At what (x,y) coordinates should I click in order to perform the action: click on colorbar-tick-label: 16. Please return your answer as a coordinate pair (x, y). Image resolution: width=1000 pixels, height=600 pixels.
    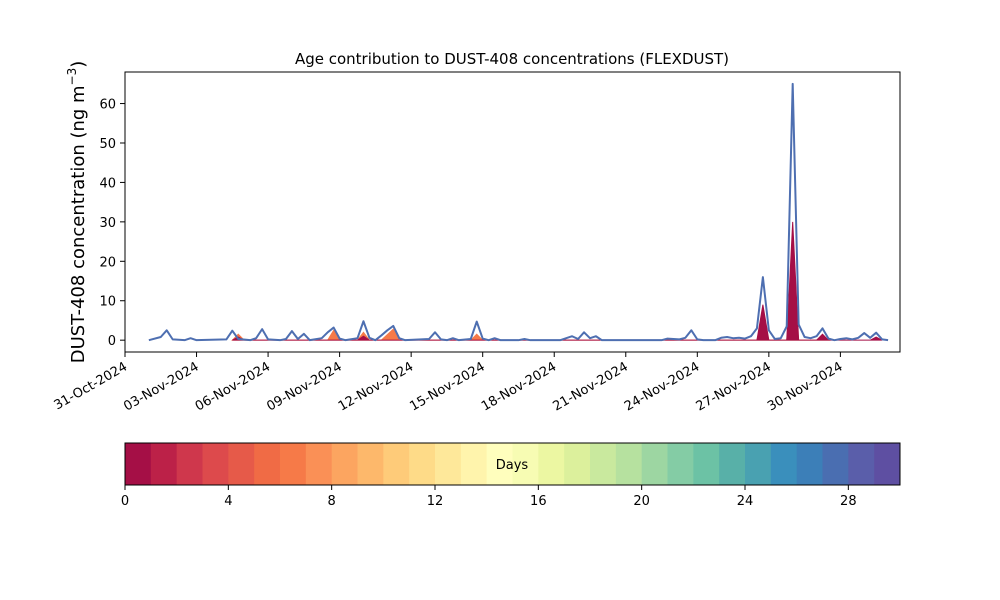
    Looking at the image, I should click on (538, 501).